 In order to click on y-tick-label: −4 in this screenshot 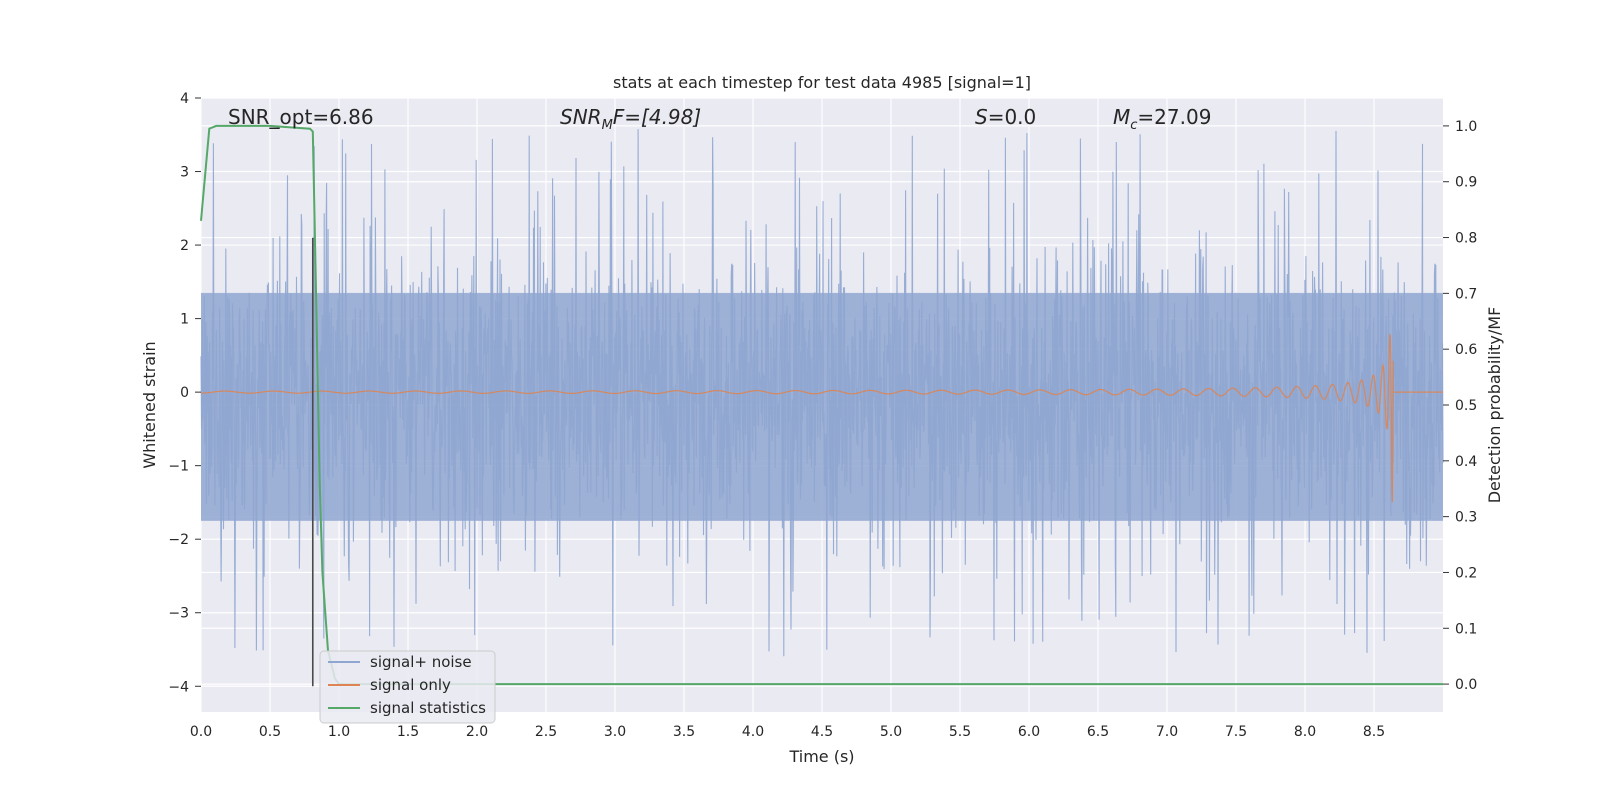, I will do `click(178, 687)`.